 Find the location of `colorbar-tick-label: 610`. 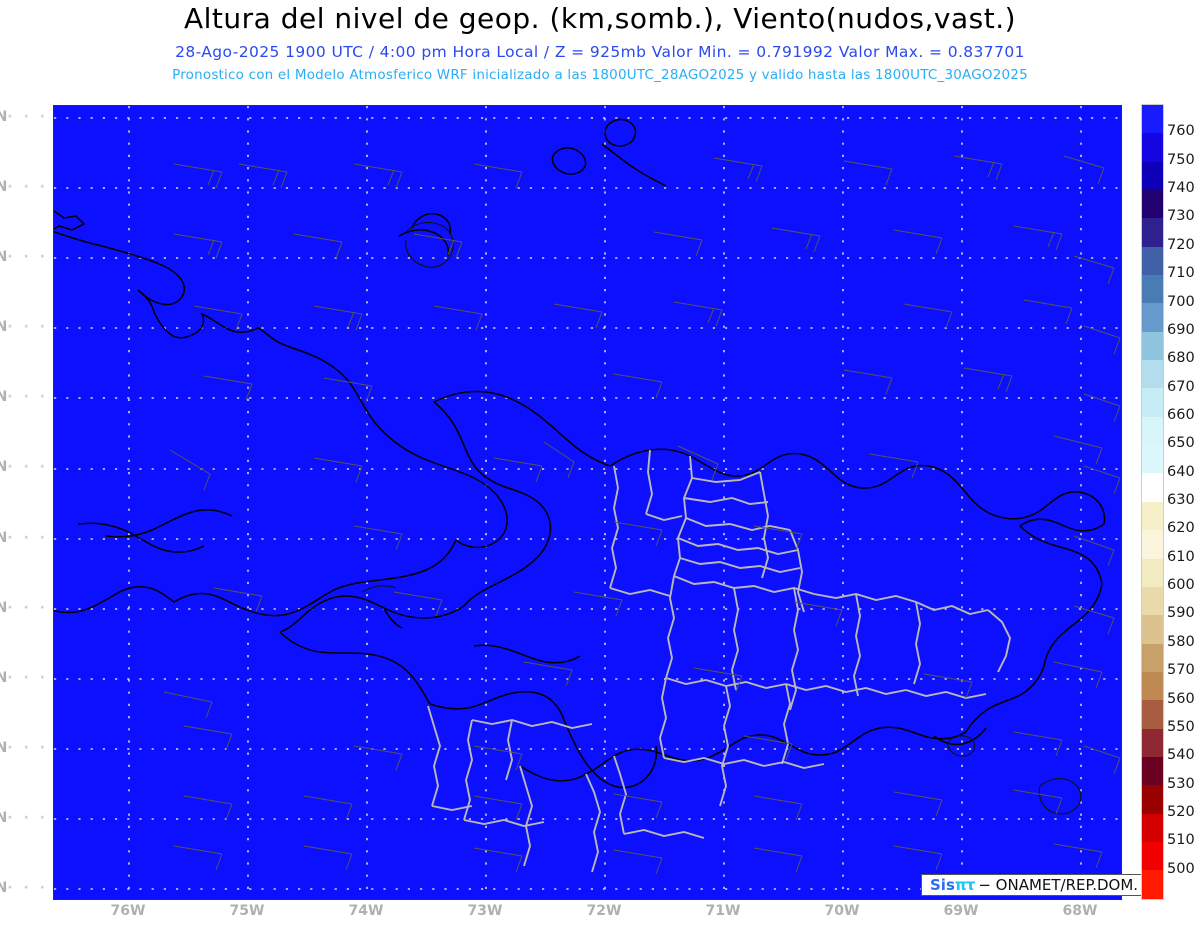

colorbar-tick-label: 610 is located at coordinates (1181, 556).